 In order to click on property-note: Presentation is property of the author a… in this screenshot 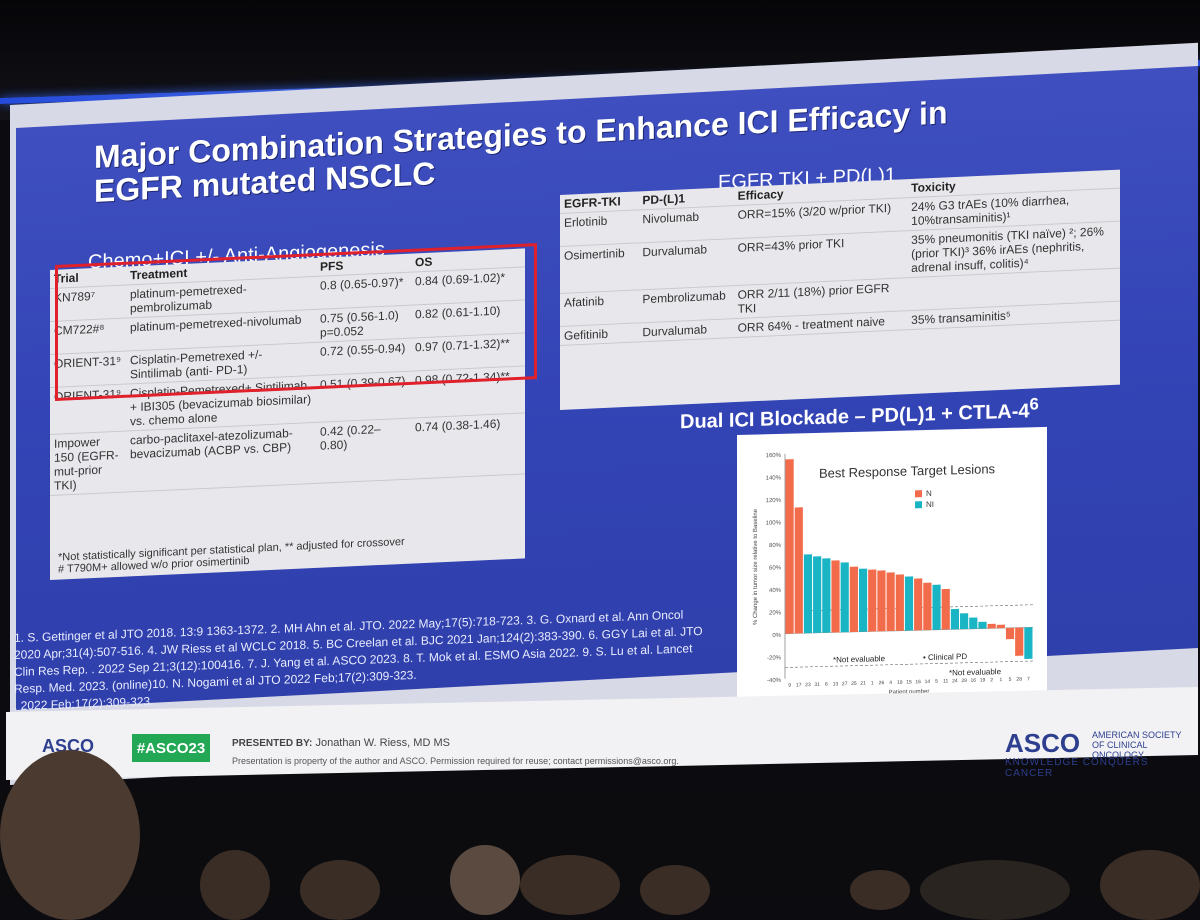, I will do `click(455, 761)`.